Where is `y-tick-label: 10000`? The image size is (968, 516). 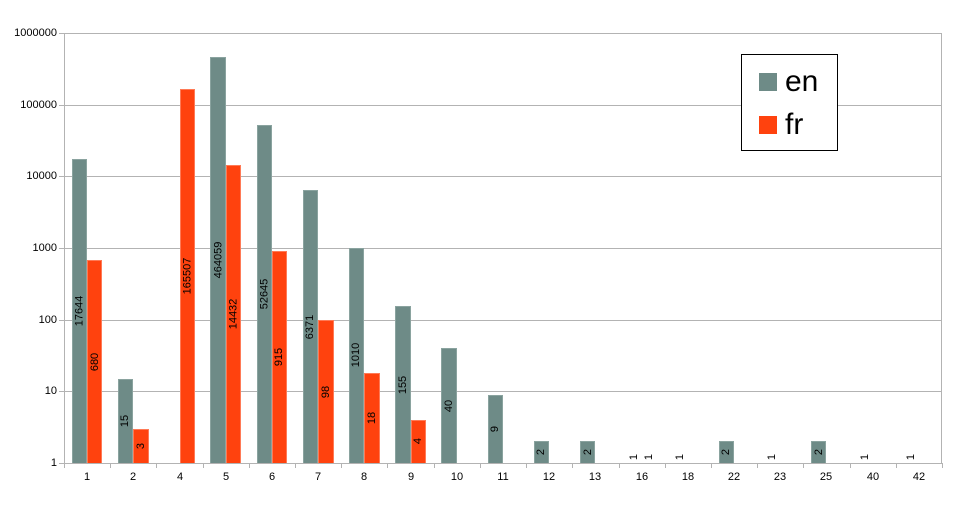
y-tick-label: 10000 is located at coordinates (41, 176).